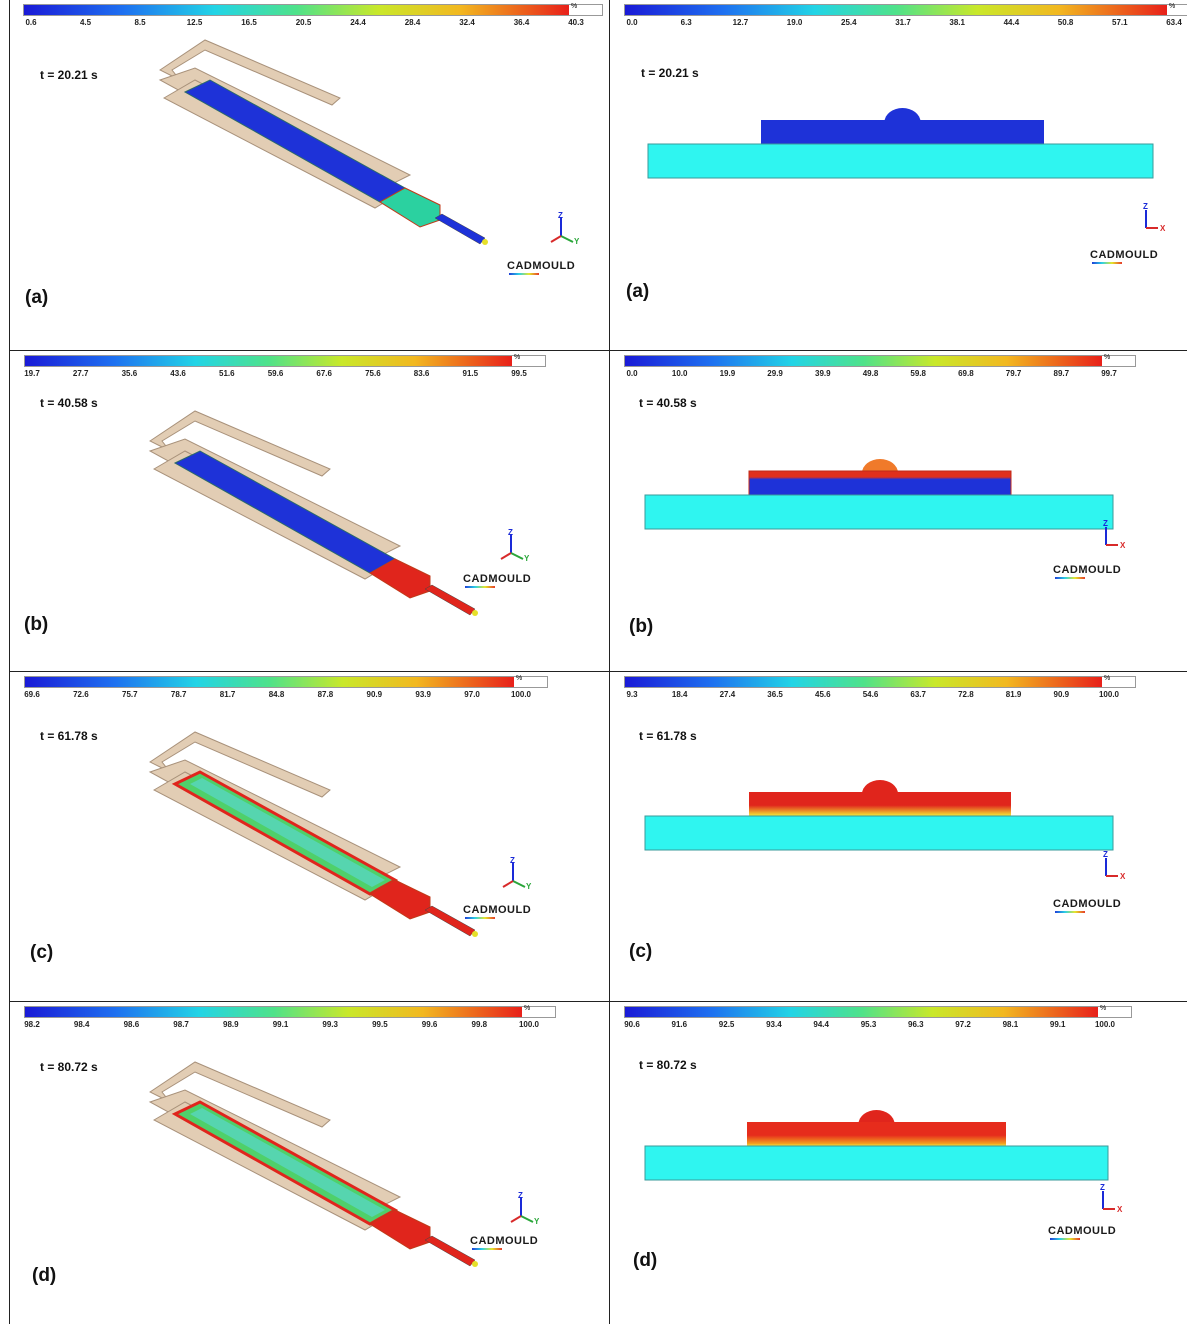 The width and height of the screenshot is (1187, 1324). Describe the element at coordinates (227, 373) in the screenshot. I see `legend-tick-label: 51.6` at that location.